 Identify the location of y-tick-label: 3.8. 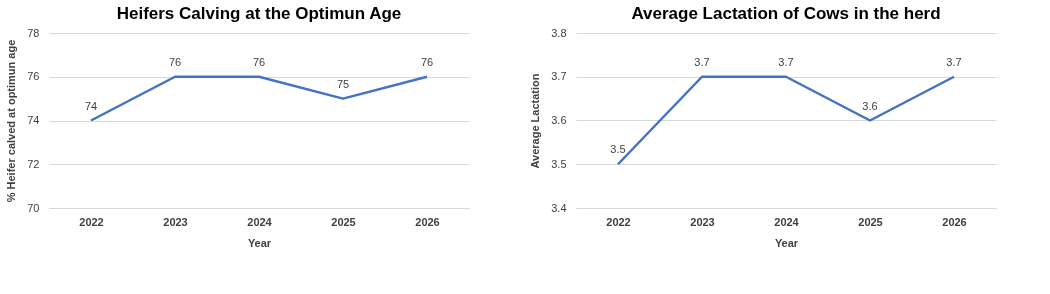
(559, 32).